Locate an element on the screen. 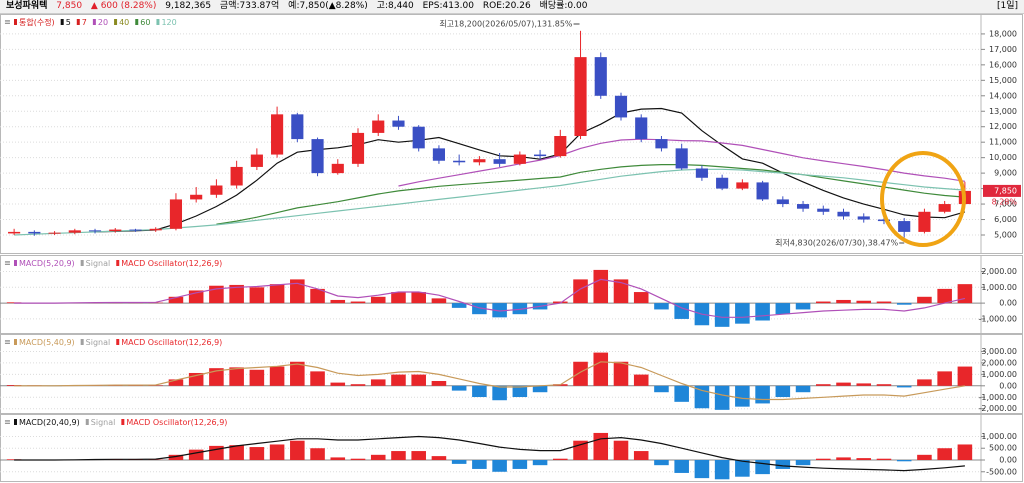 The image size is (1024, 483). y-tick-label: 12,000 is located at coordinates (1003, 126).